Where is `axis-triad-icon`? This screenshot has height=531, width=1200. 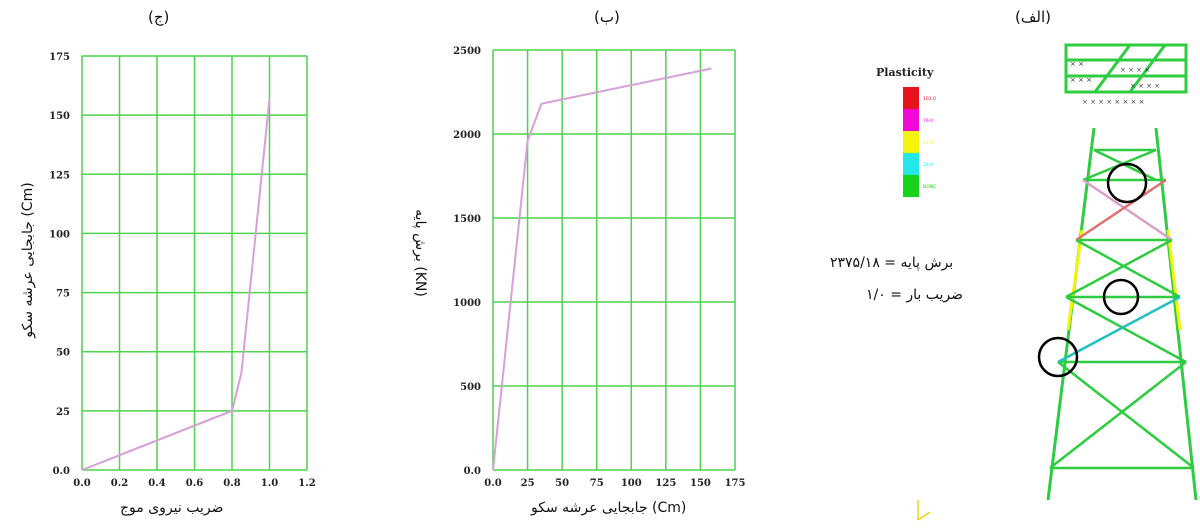 axis-triad-icon is located at coordinates (924, 510).